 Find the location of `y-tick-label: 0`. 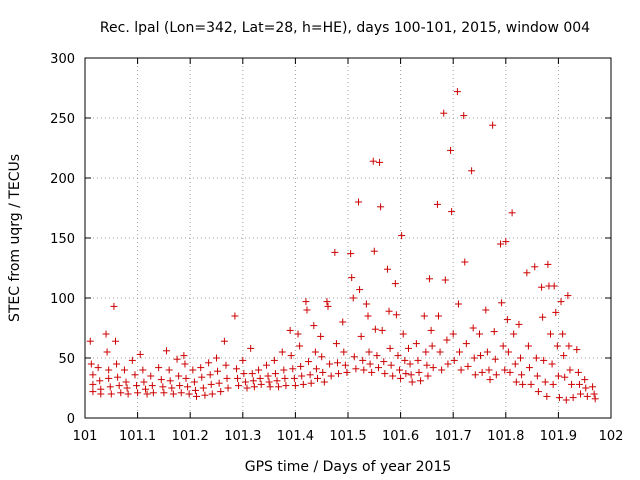

y-tick-label: 0 is located at coordinates (71, 419).